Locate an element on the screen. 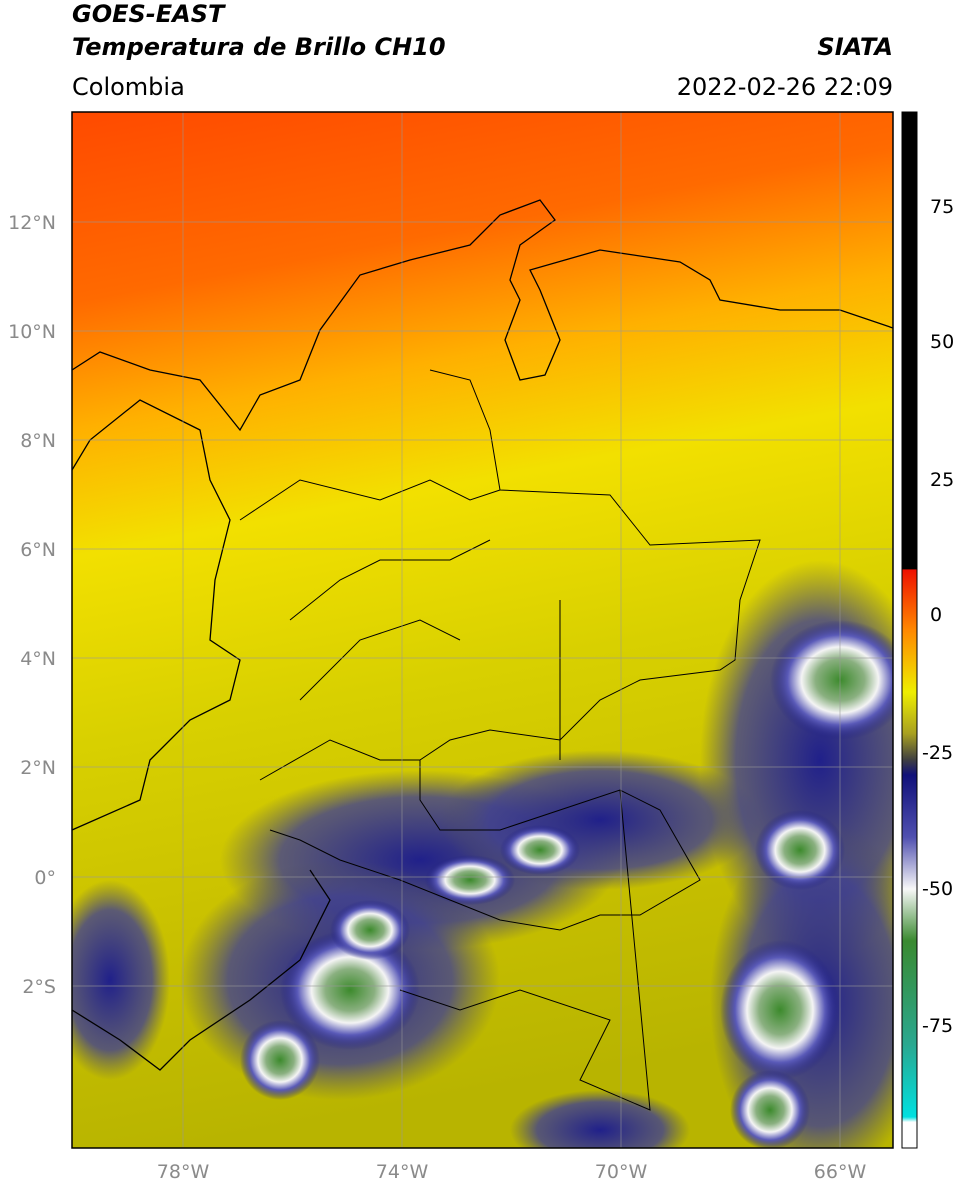 The height and width of the screenshot is (1194, 966). colorbar-label: 50 is located at coordinates (942, 342).